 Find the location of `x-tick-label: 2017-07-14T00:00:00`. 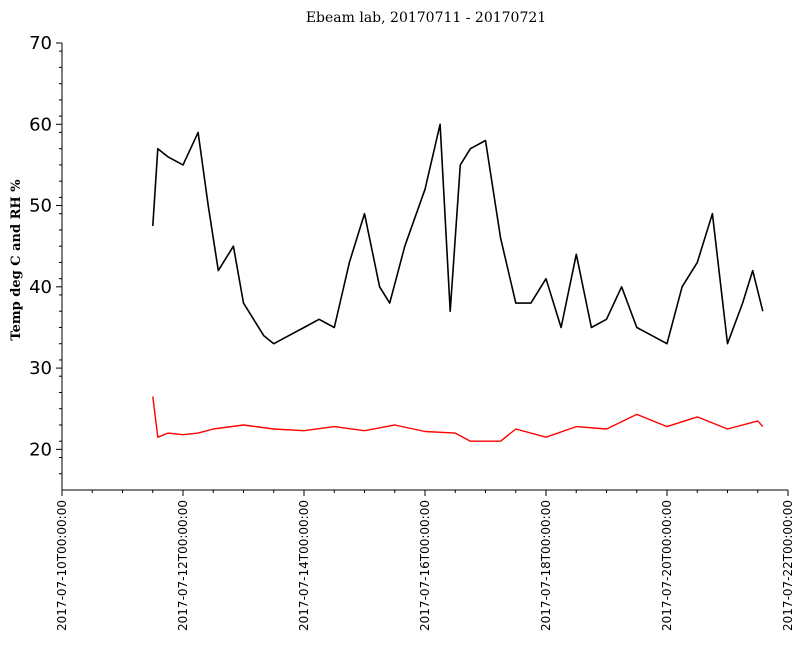

x-tick-label: 2017-07-14T00:00:00 is located at coordinates (304, 565).